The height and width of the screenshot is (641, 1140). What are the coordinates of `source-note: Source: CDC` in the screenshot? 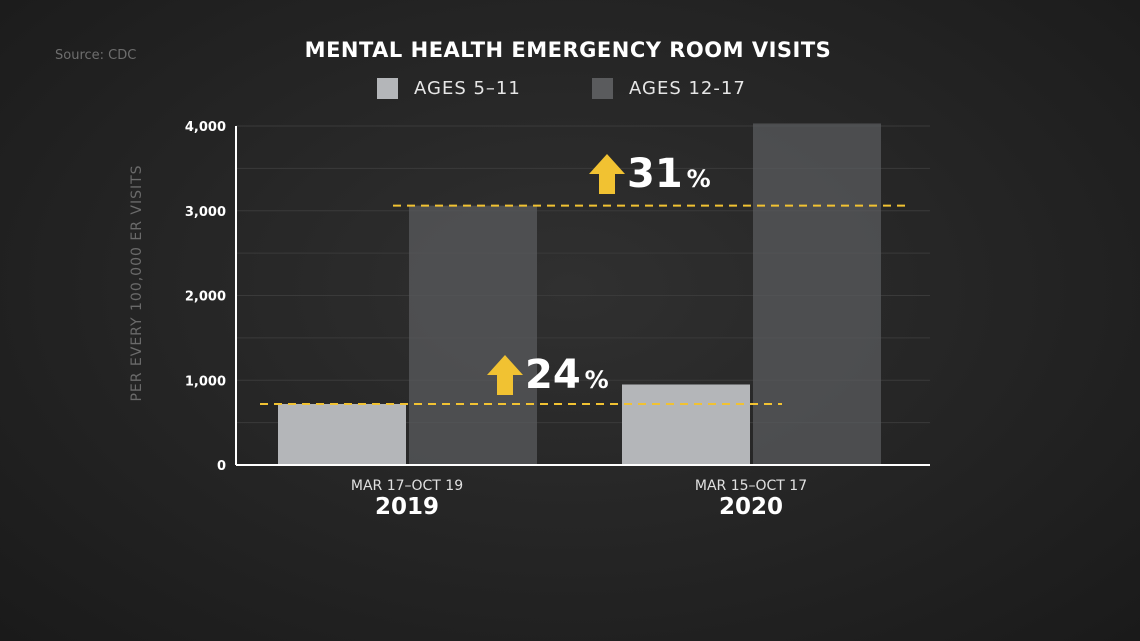 It's located at (96, 55).